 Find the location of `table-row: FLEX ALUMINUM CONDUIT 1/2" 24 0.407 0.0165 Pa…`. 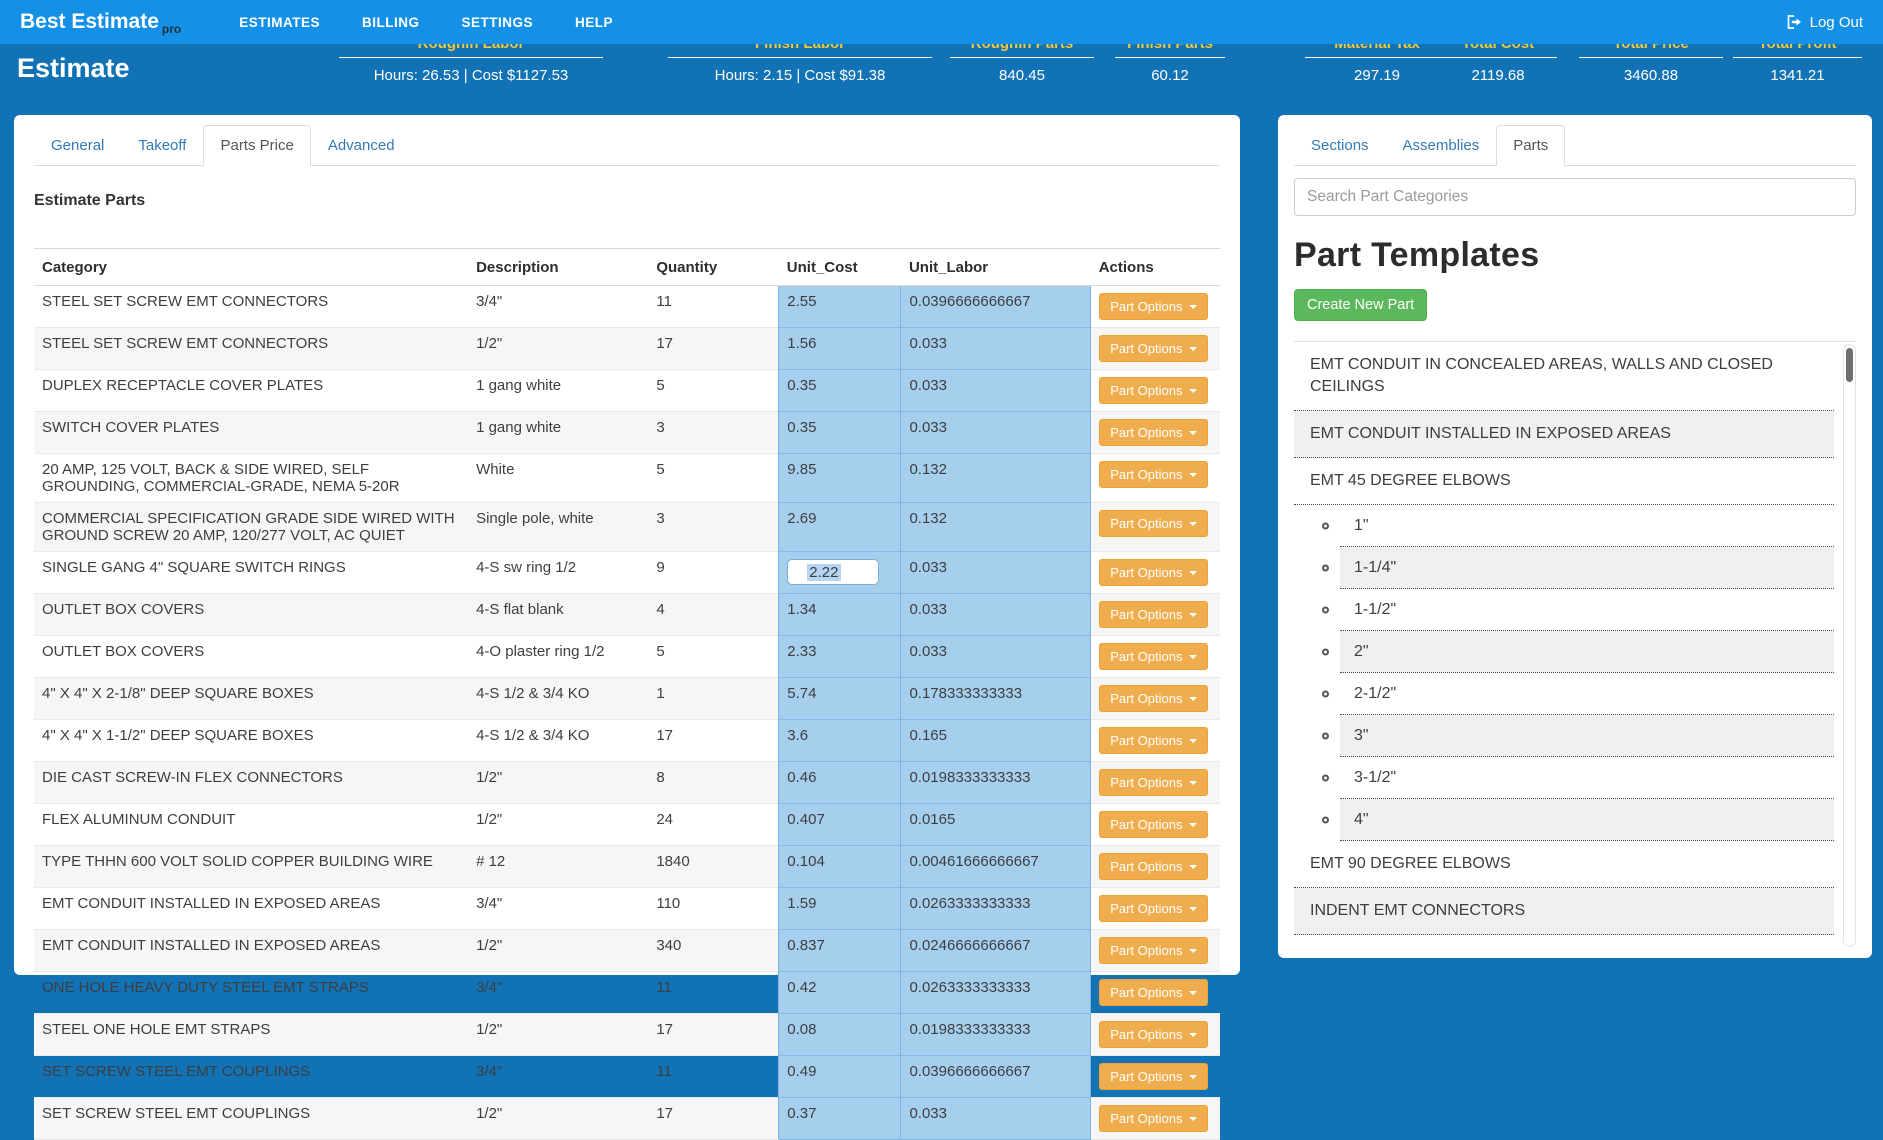

table-row: FLEX ALUMINUM CONDUIT 1/2" 24 0.407 0.0165 Pa… is located at coordinates (627, 824).